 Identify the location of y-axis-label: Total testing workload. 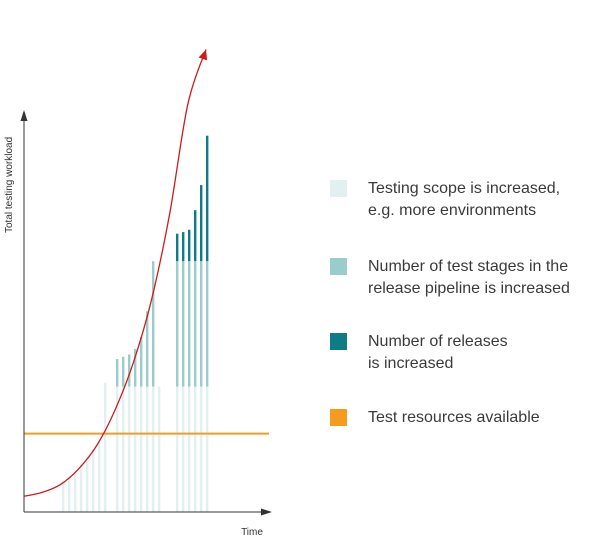
(9, 185).